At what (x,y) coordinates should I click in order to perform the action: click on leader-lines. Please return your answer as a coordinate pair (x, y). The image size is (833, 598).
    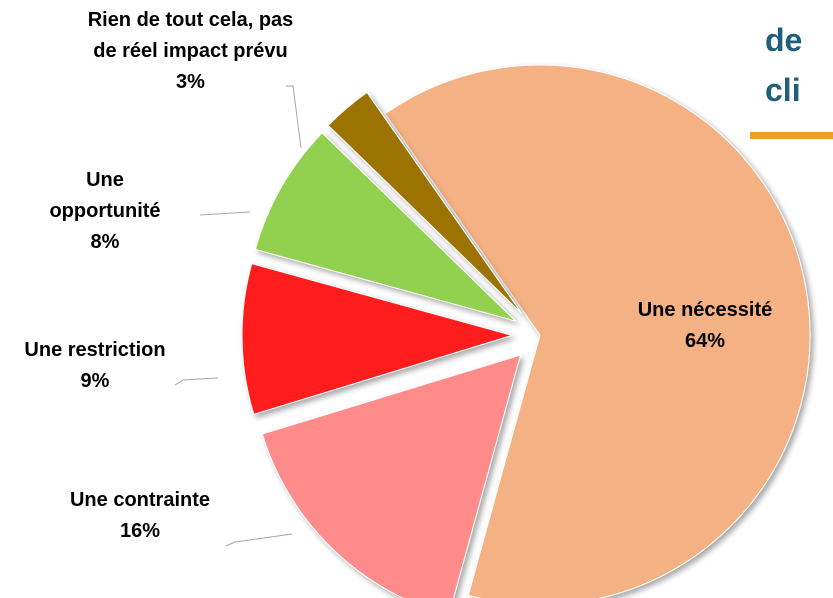
    Looking at the image, I should click on (238, 316).